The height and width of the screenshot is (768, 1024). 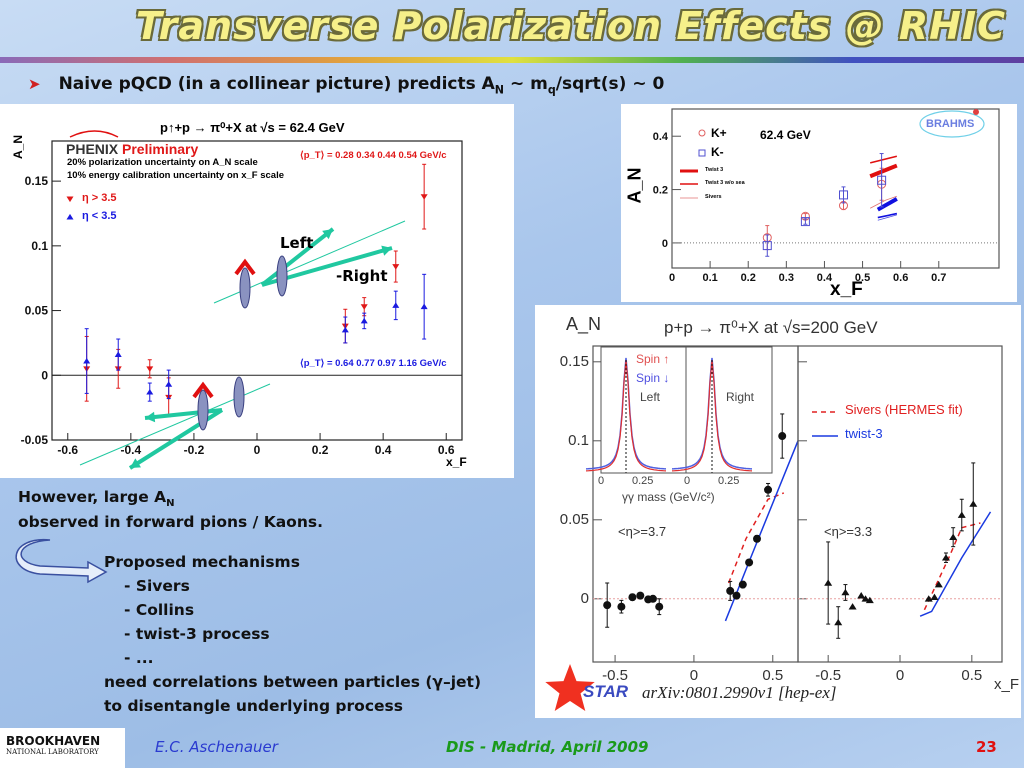 What do you see at coordinates (203, 390) in the screenshot?
I see `spin-up-arrow-icon` at bounding box center [203, 390].